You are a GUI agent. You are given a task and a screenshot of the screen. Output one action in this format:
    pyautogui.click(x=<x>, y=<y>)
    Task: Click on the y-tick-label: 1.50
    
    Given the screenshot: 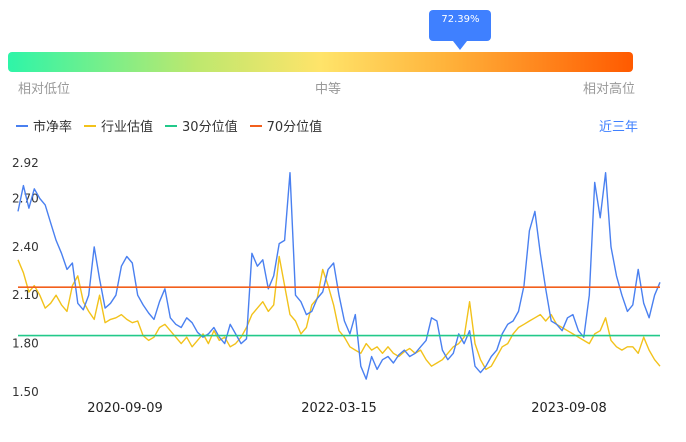 What is the action you would take?
    pyautogui.click(x=25, y=392)
    